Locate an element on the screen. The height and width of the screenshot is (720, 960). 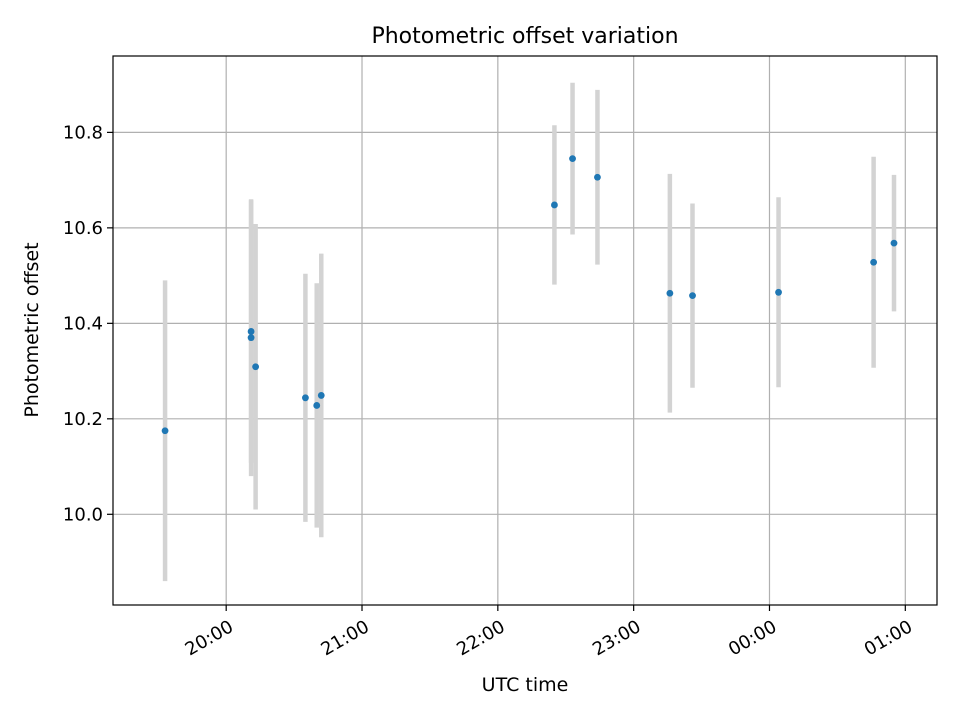
y-axis-label: Photometric offset is located at coordinates (32, 329).